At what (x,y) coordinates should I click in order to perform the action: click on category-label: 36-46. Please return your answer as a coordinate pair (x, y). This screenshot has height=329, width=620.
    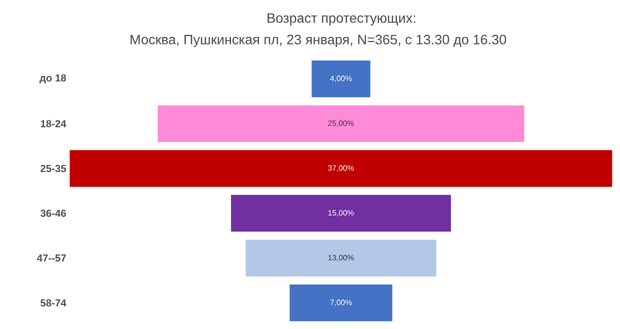
    Looking at the image, I should click on (53, 213).